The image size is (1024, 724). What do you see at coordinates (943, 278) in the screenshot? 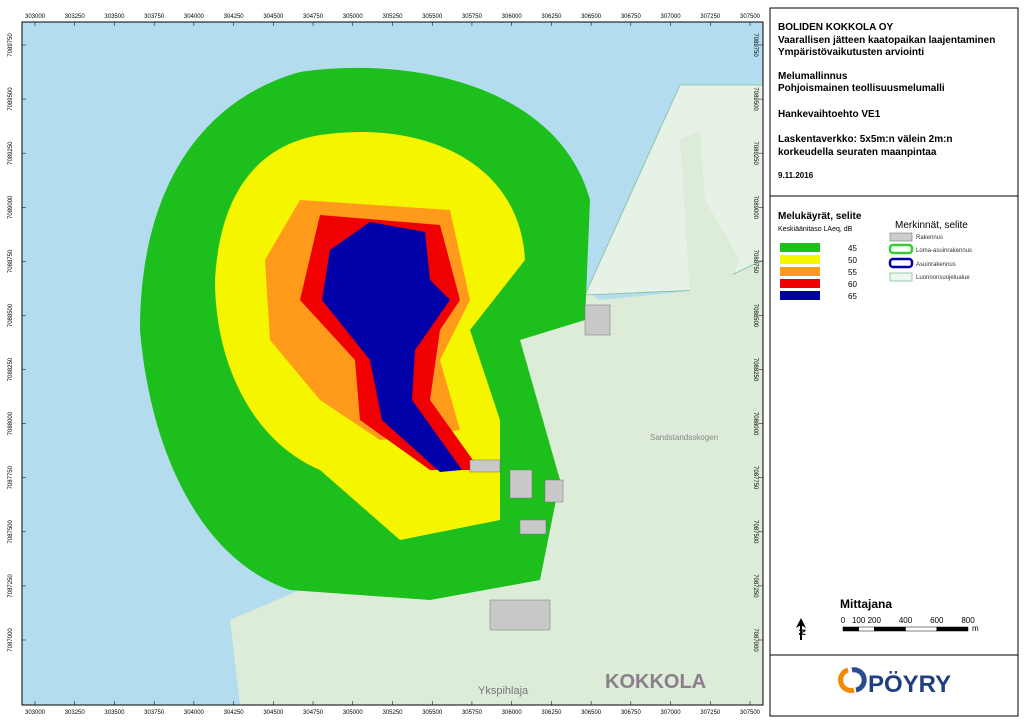
I see `symbol-label: Luonnonsuojelualue` at bounding box center [943, 278].